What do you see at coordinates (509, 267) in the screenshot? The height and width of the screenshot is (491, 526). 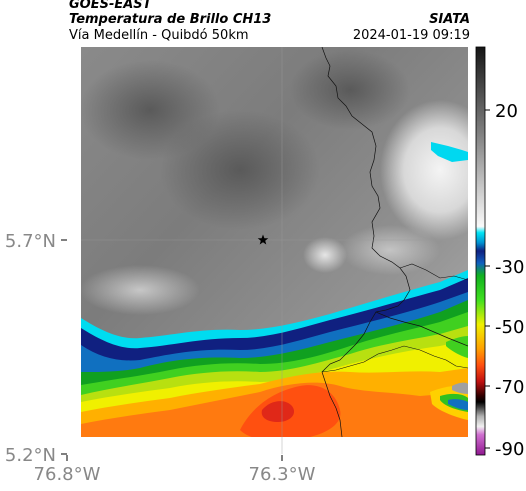 I see `colorbar-tick: -30` at bounding box center [509, 267].